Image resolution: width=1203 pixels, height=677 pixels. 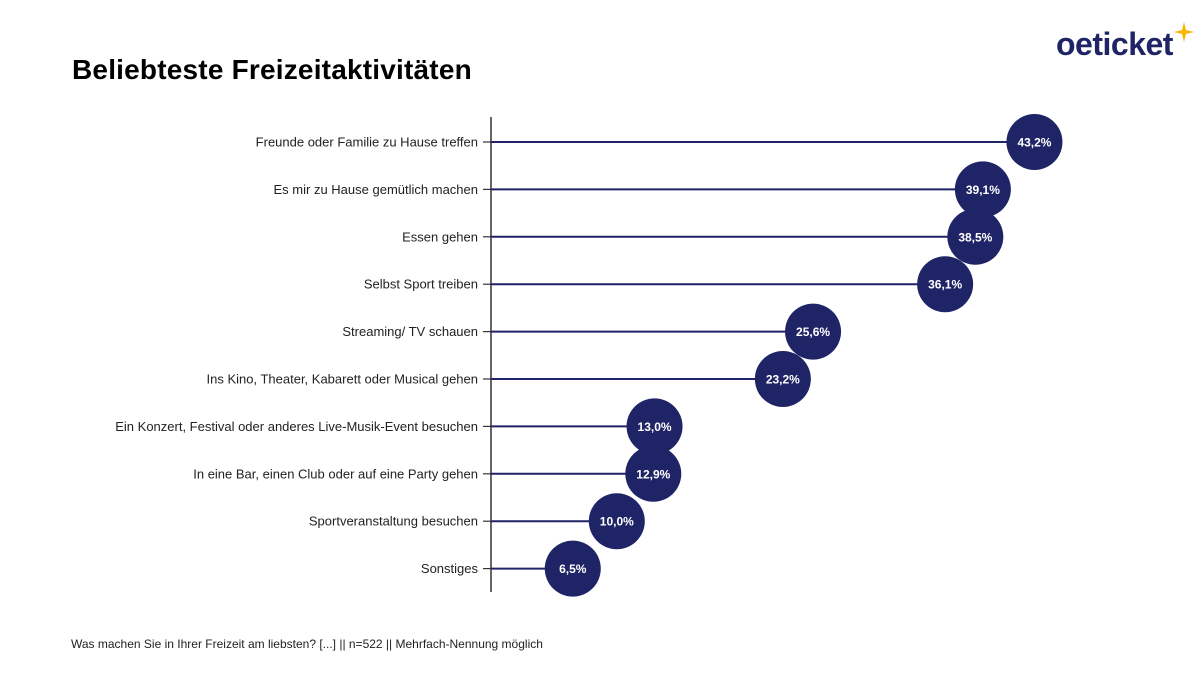 I want to click on value-label: 6,5%, so click(x=573, y=569).